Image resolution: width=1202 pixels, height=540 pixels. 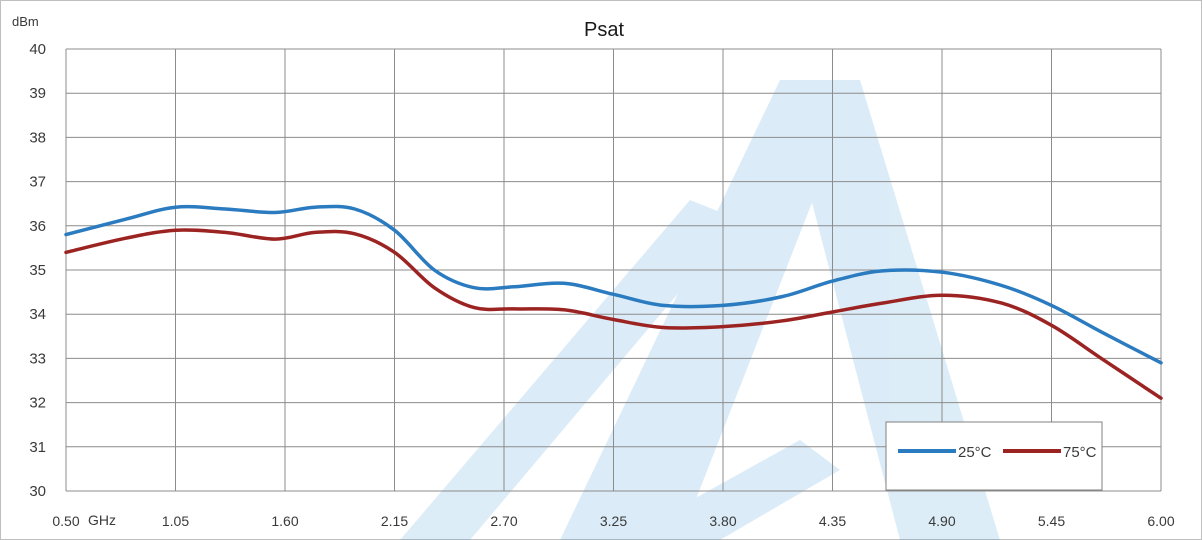 What do you see at coordinates (394, 521) in the screenshot?
I see `x-tick-label: 2.15` at bounding box center [394, 521].